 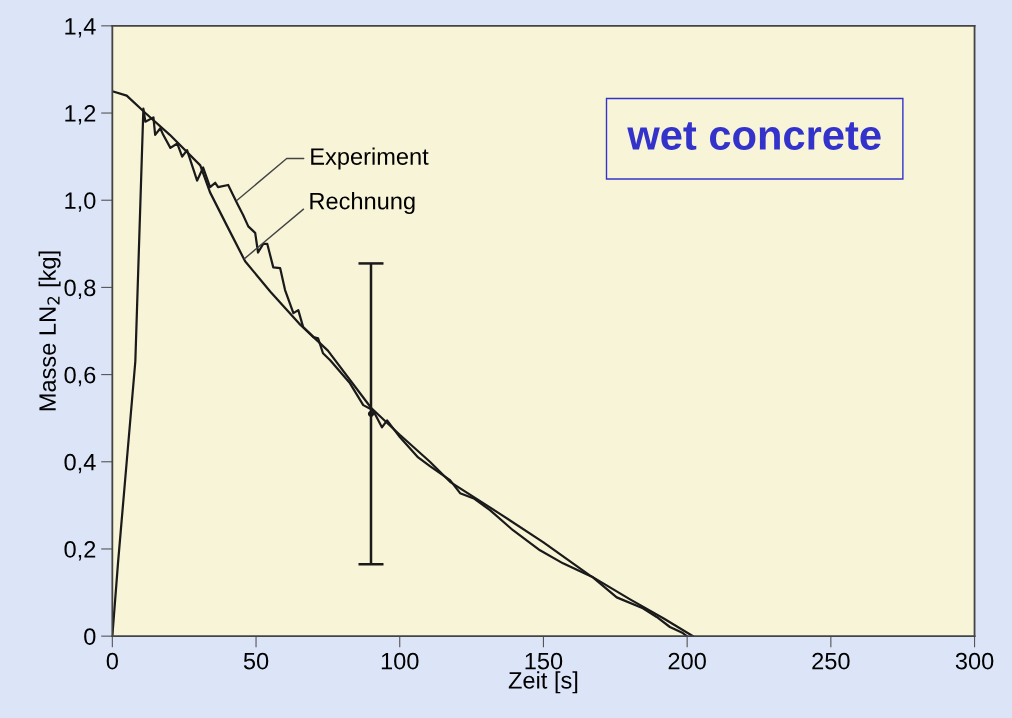 I want to click on annotation: Experiment, so click(x=370, y=158).